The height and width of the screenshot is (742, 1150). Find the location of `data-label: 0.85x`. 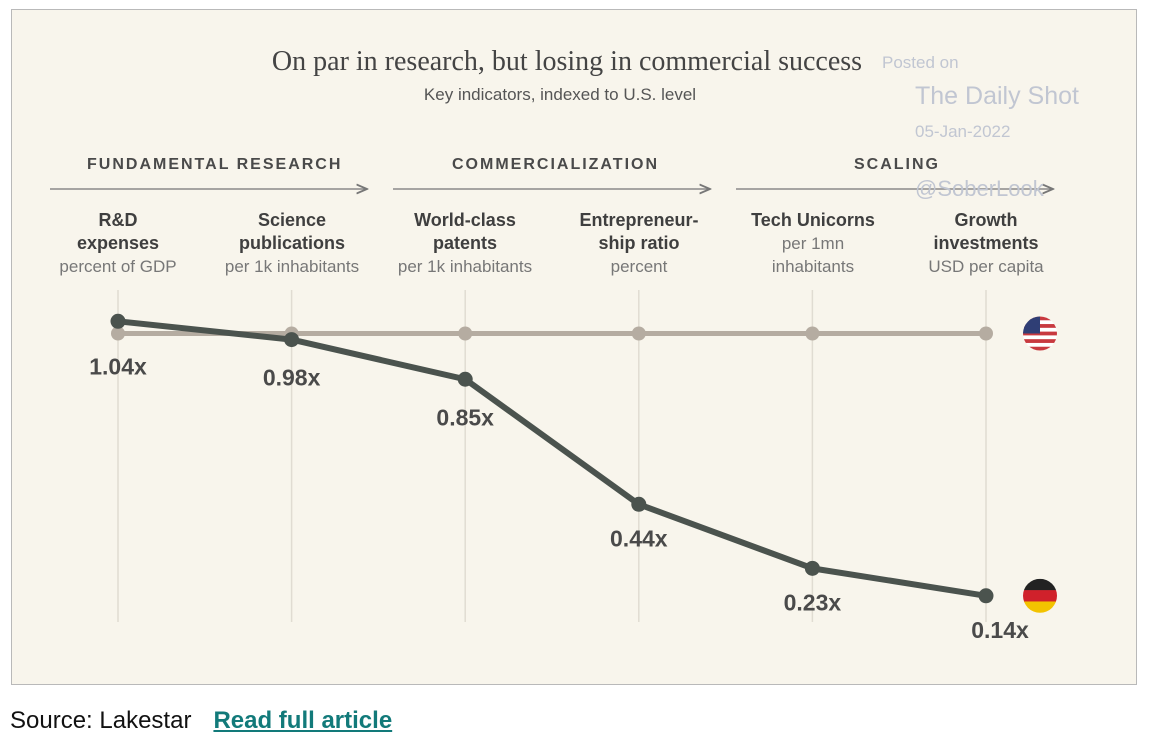

data-label: 0.85x is located at coordinates (465, 417).